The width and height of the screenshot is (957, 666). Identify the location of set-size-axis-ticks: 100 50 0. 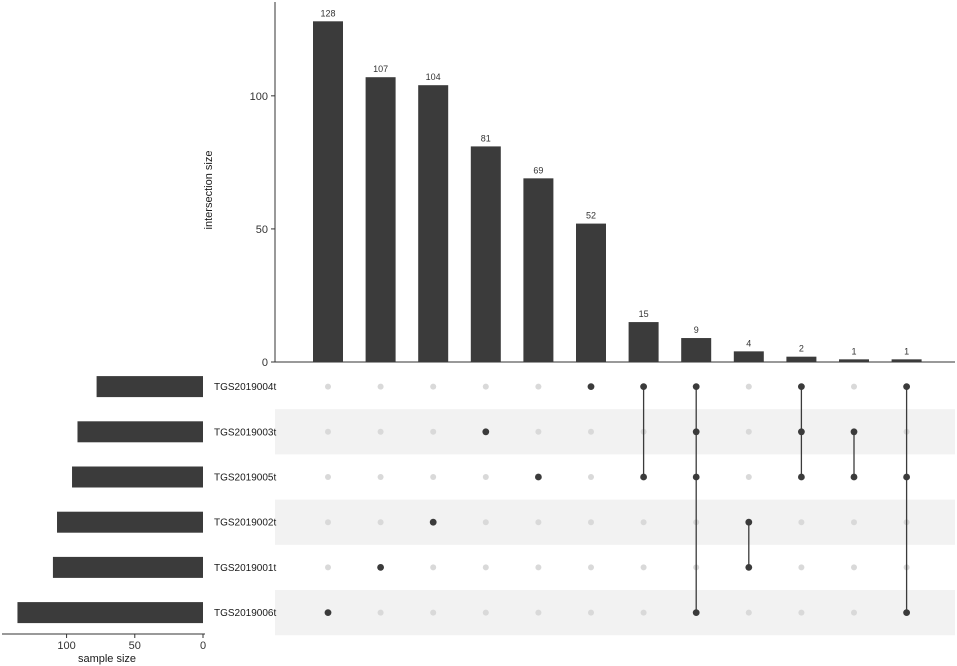
(131, 643).